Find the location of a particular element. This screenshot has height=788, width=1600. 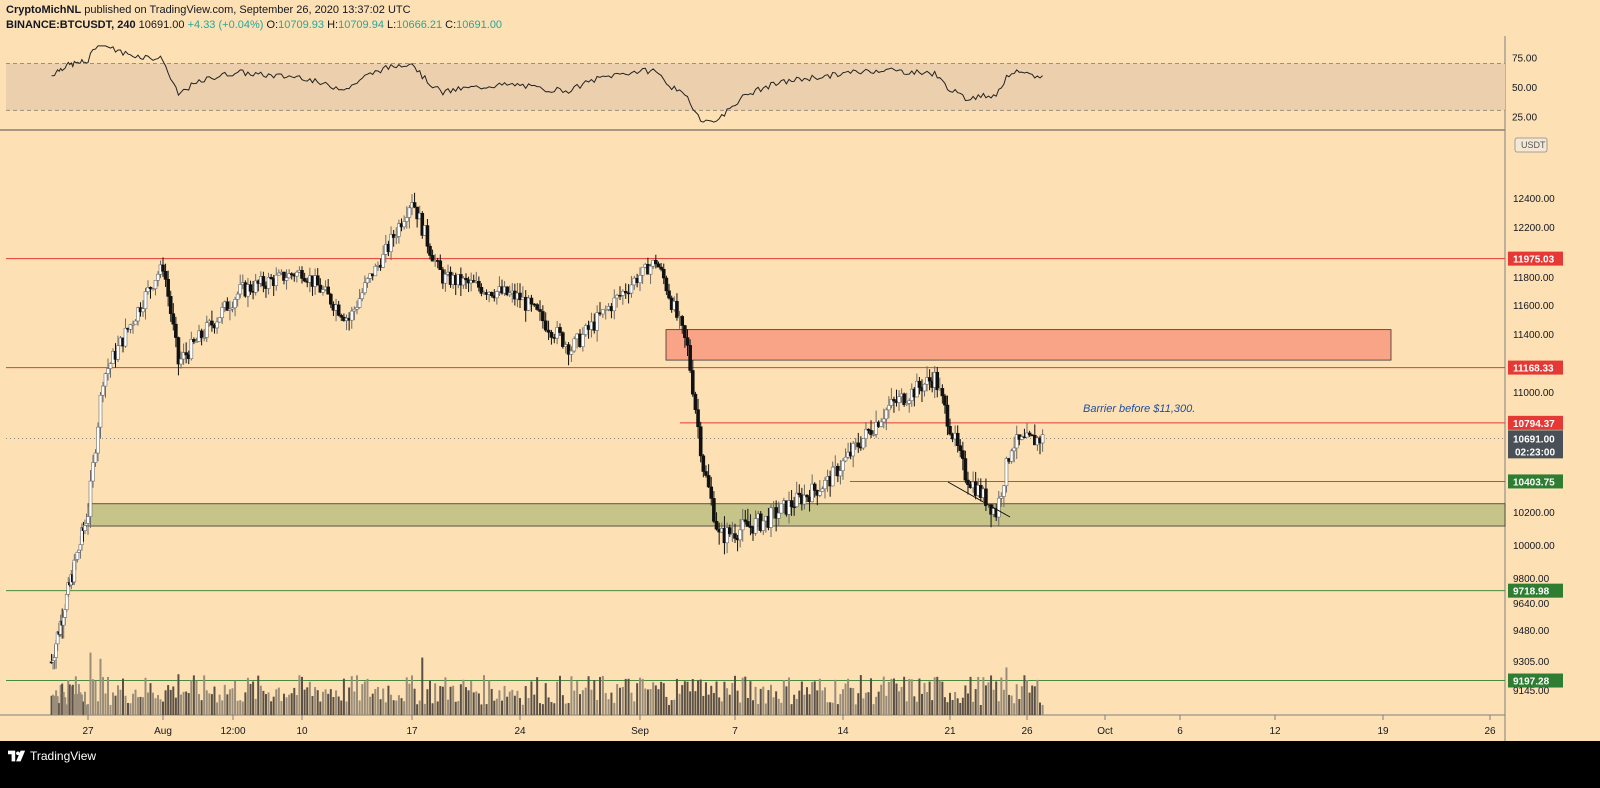

level-badge-label: 9197.28 is located at coordinates (1531, 682).